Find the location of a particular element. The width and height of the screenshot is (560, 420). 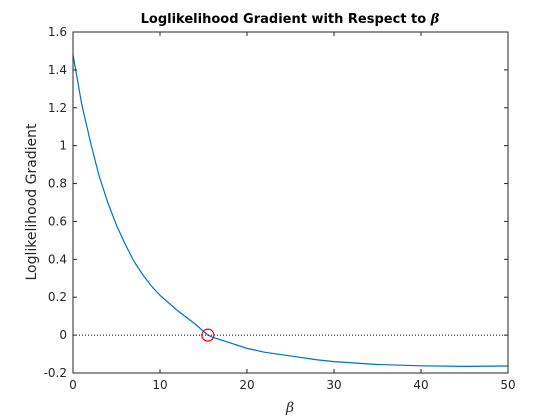

y-tick-label: 0.8 is located at coordinates (57, 184).